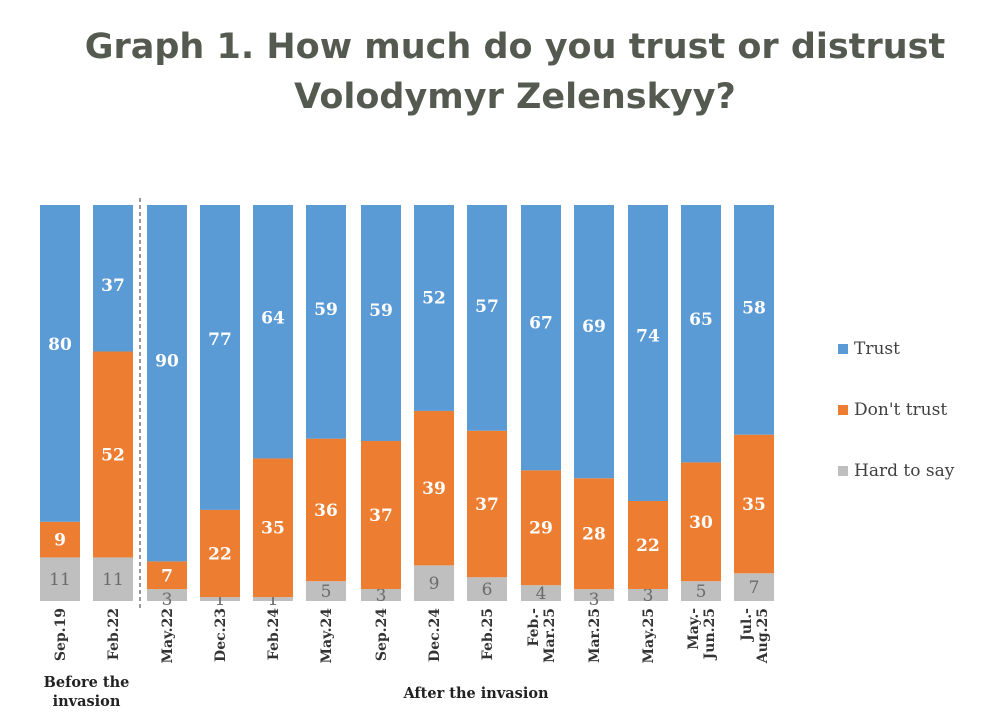 The width and height of the screenshot is (1000, 728). I want to click on chart-title-line-2: Volodymyr Zelenskyy?, so click(515, 97).